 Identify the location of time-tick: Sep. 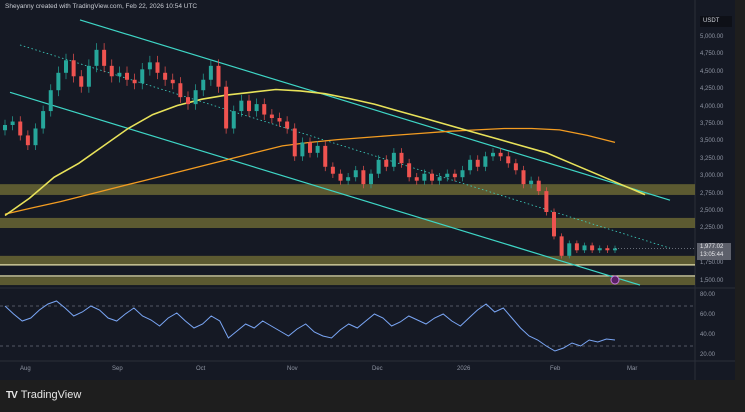
(117, 369).